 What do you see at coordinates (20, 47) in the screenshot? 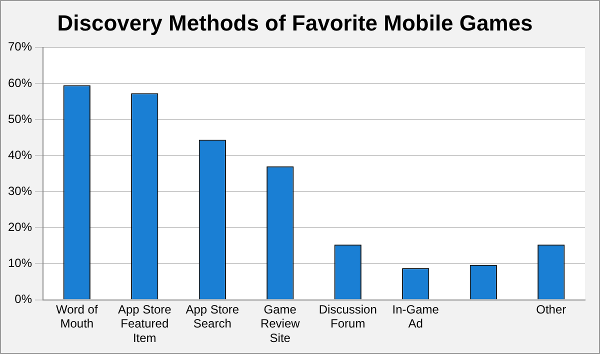
I see `y-tick-label: 70%` at bounding box center [20, 47].